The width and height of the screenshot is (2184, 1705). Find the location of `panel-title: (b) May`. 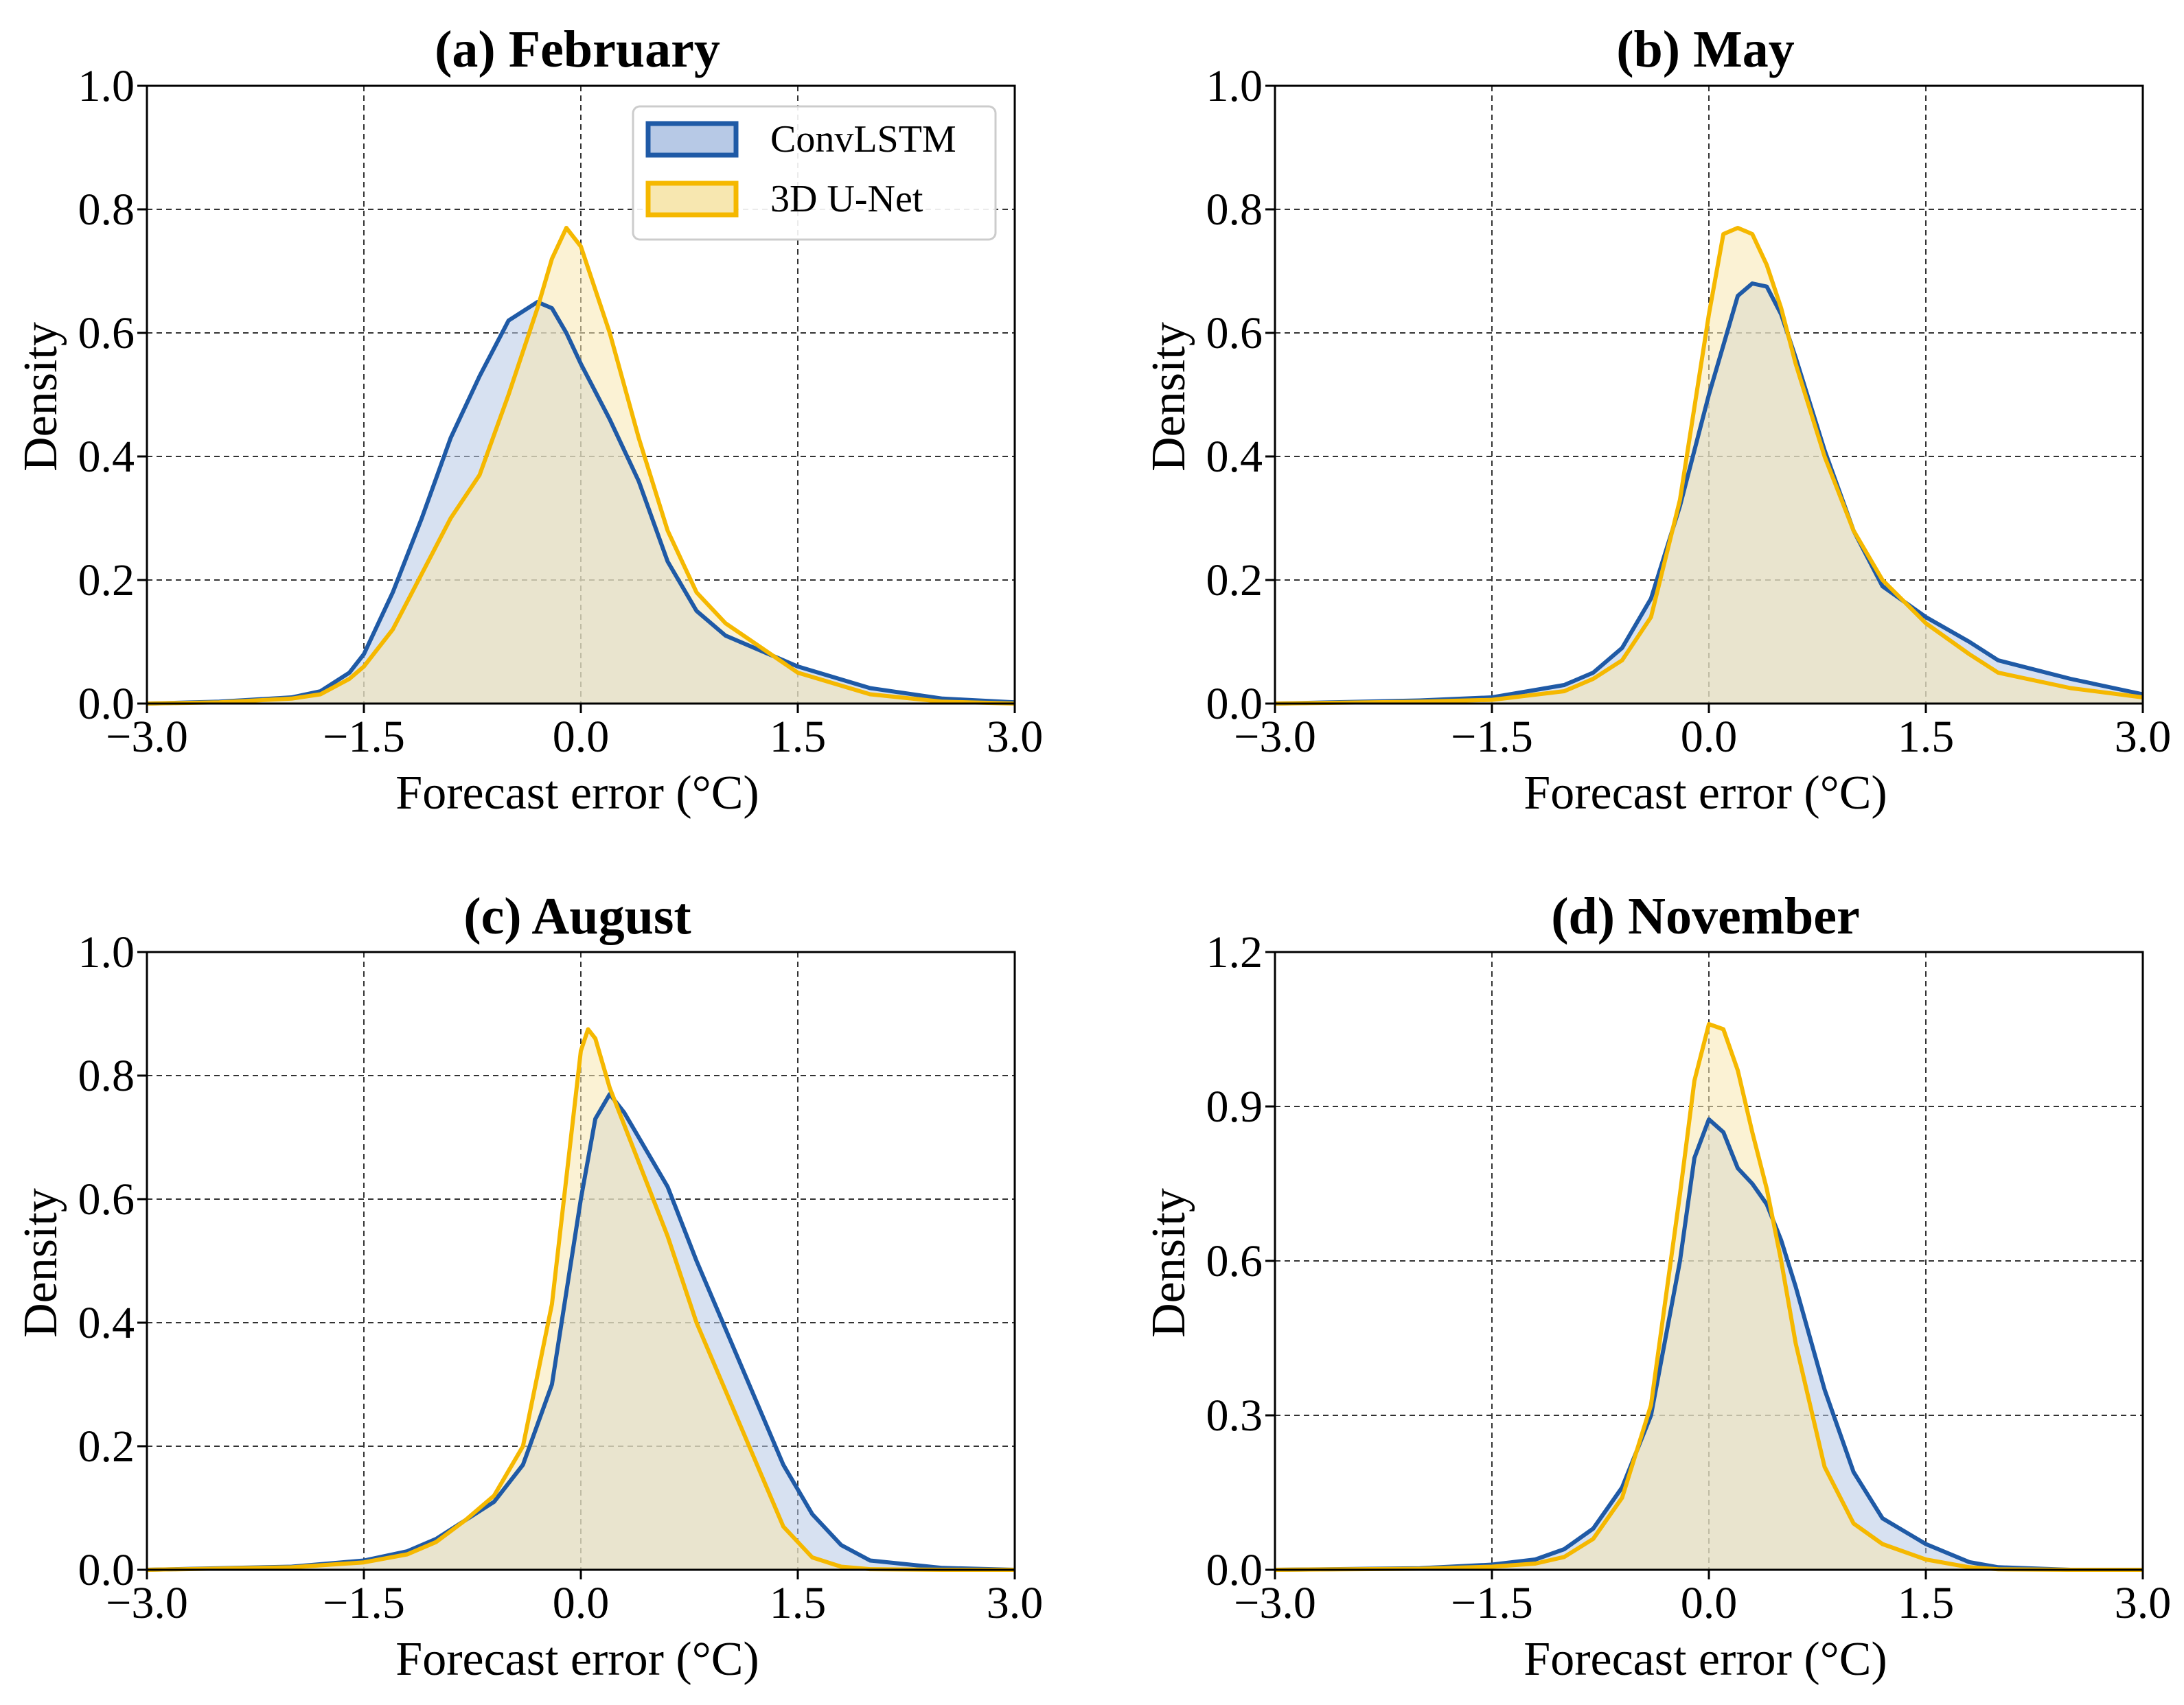

panel-title: (b) May is located at coordinates (1705, 49).